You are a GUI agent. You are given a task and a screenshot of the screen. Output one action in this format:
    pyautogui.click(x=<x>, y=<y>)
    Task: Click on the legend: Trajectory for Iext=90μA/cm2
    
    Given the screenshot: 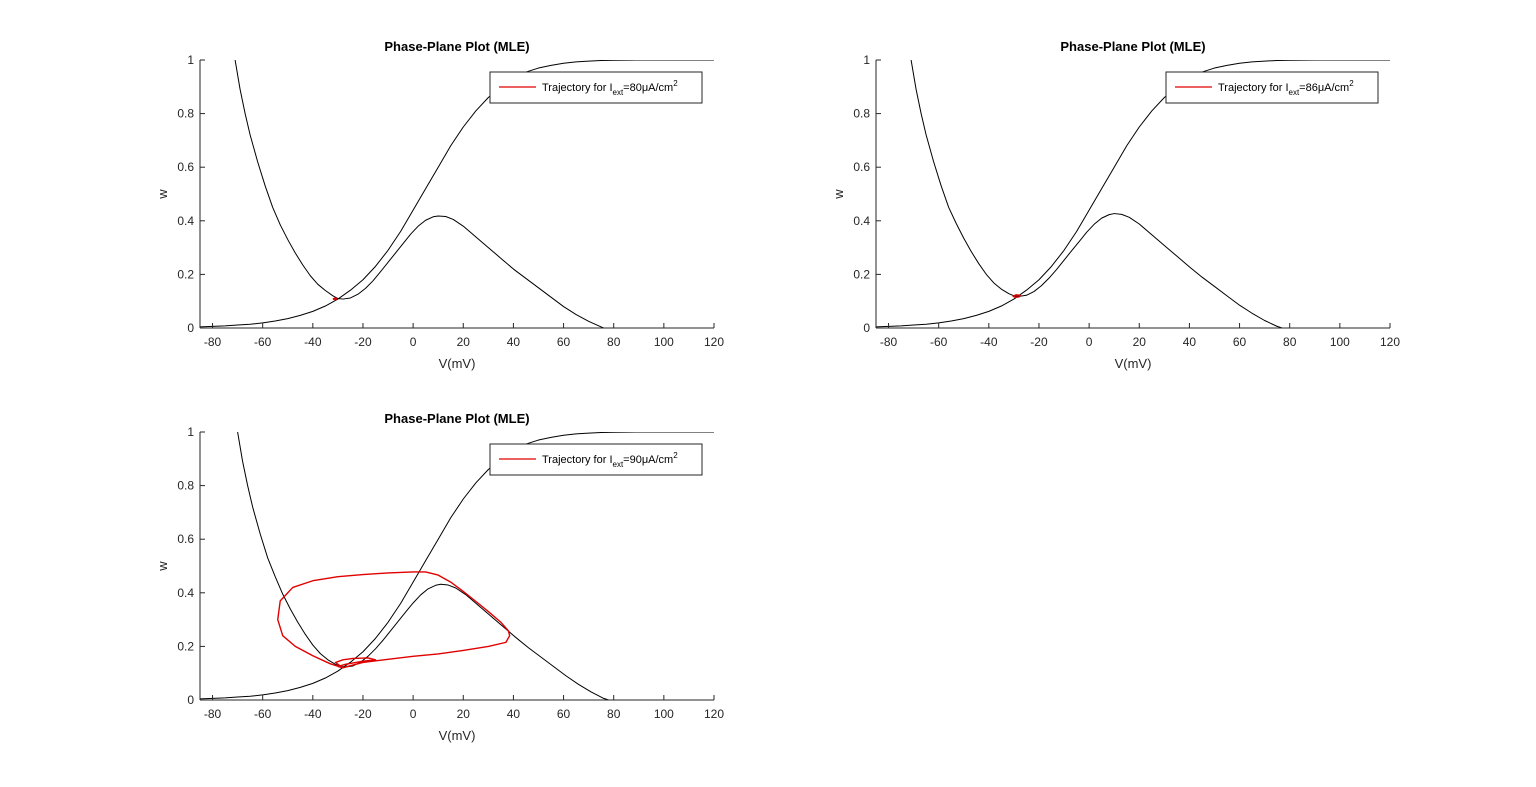 What is the action you would take?
    pyautogui.click(x=596, y=459)
    